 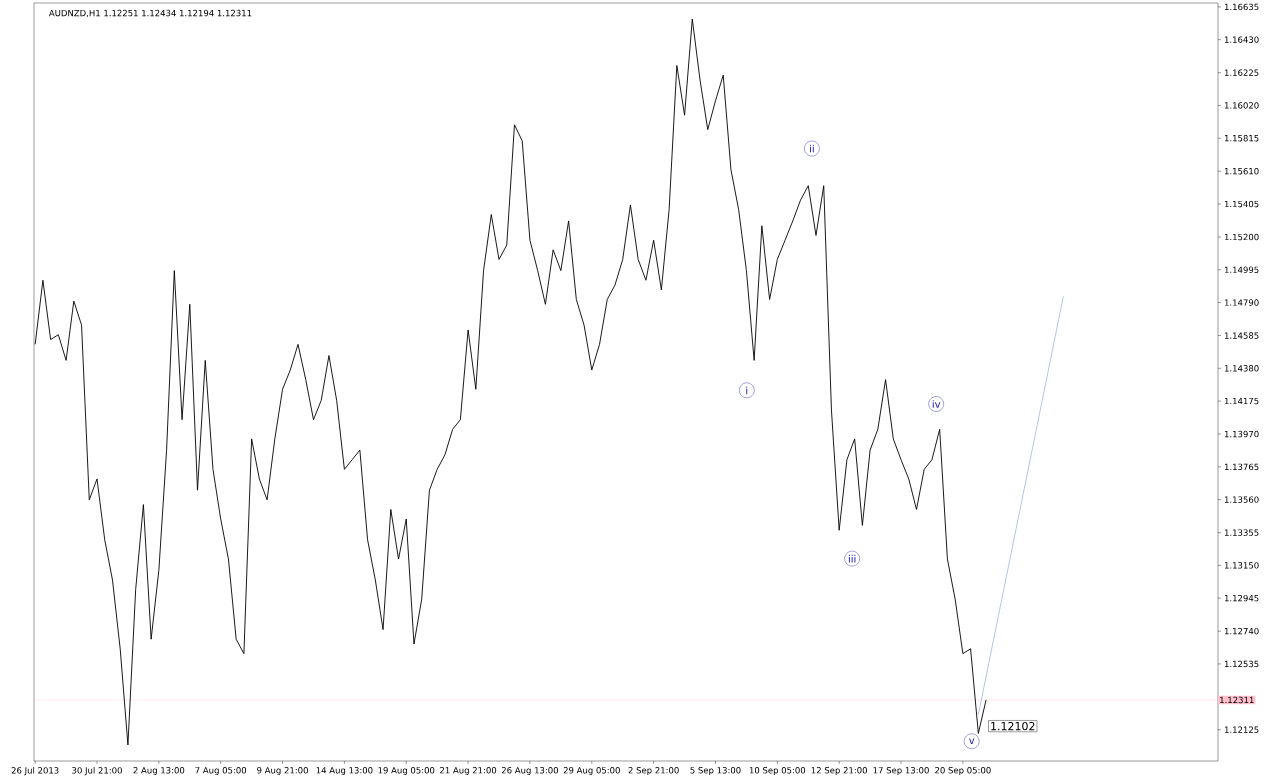 What do you see at coordinates (936, 404) in the screenshot?
I see `annotation: iv` at bounding box center [936, 404].